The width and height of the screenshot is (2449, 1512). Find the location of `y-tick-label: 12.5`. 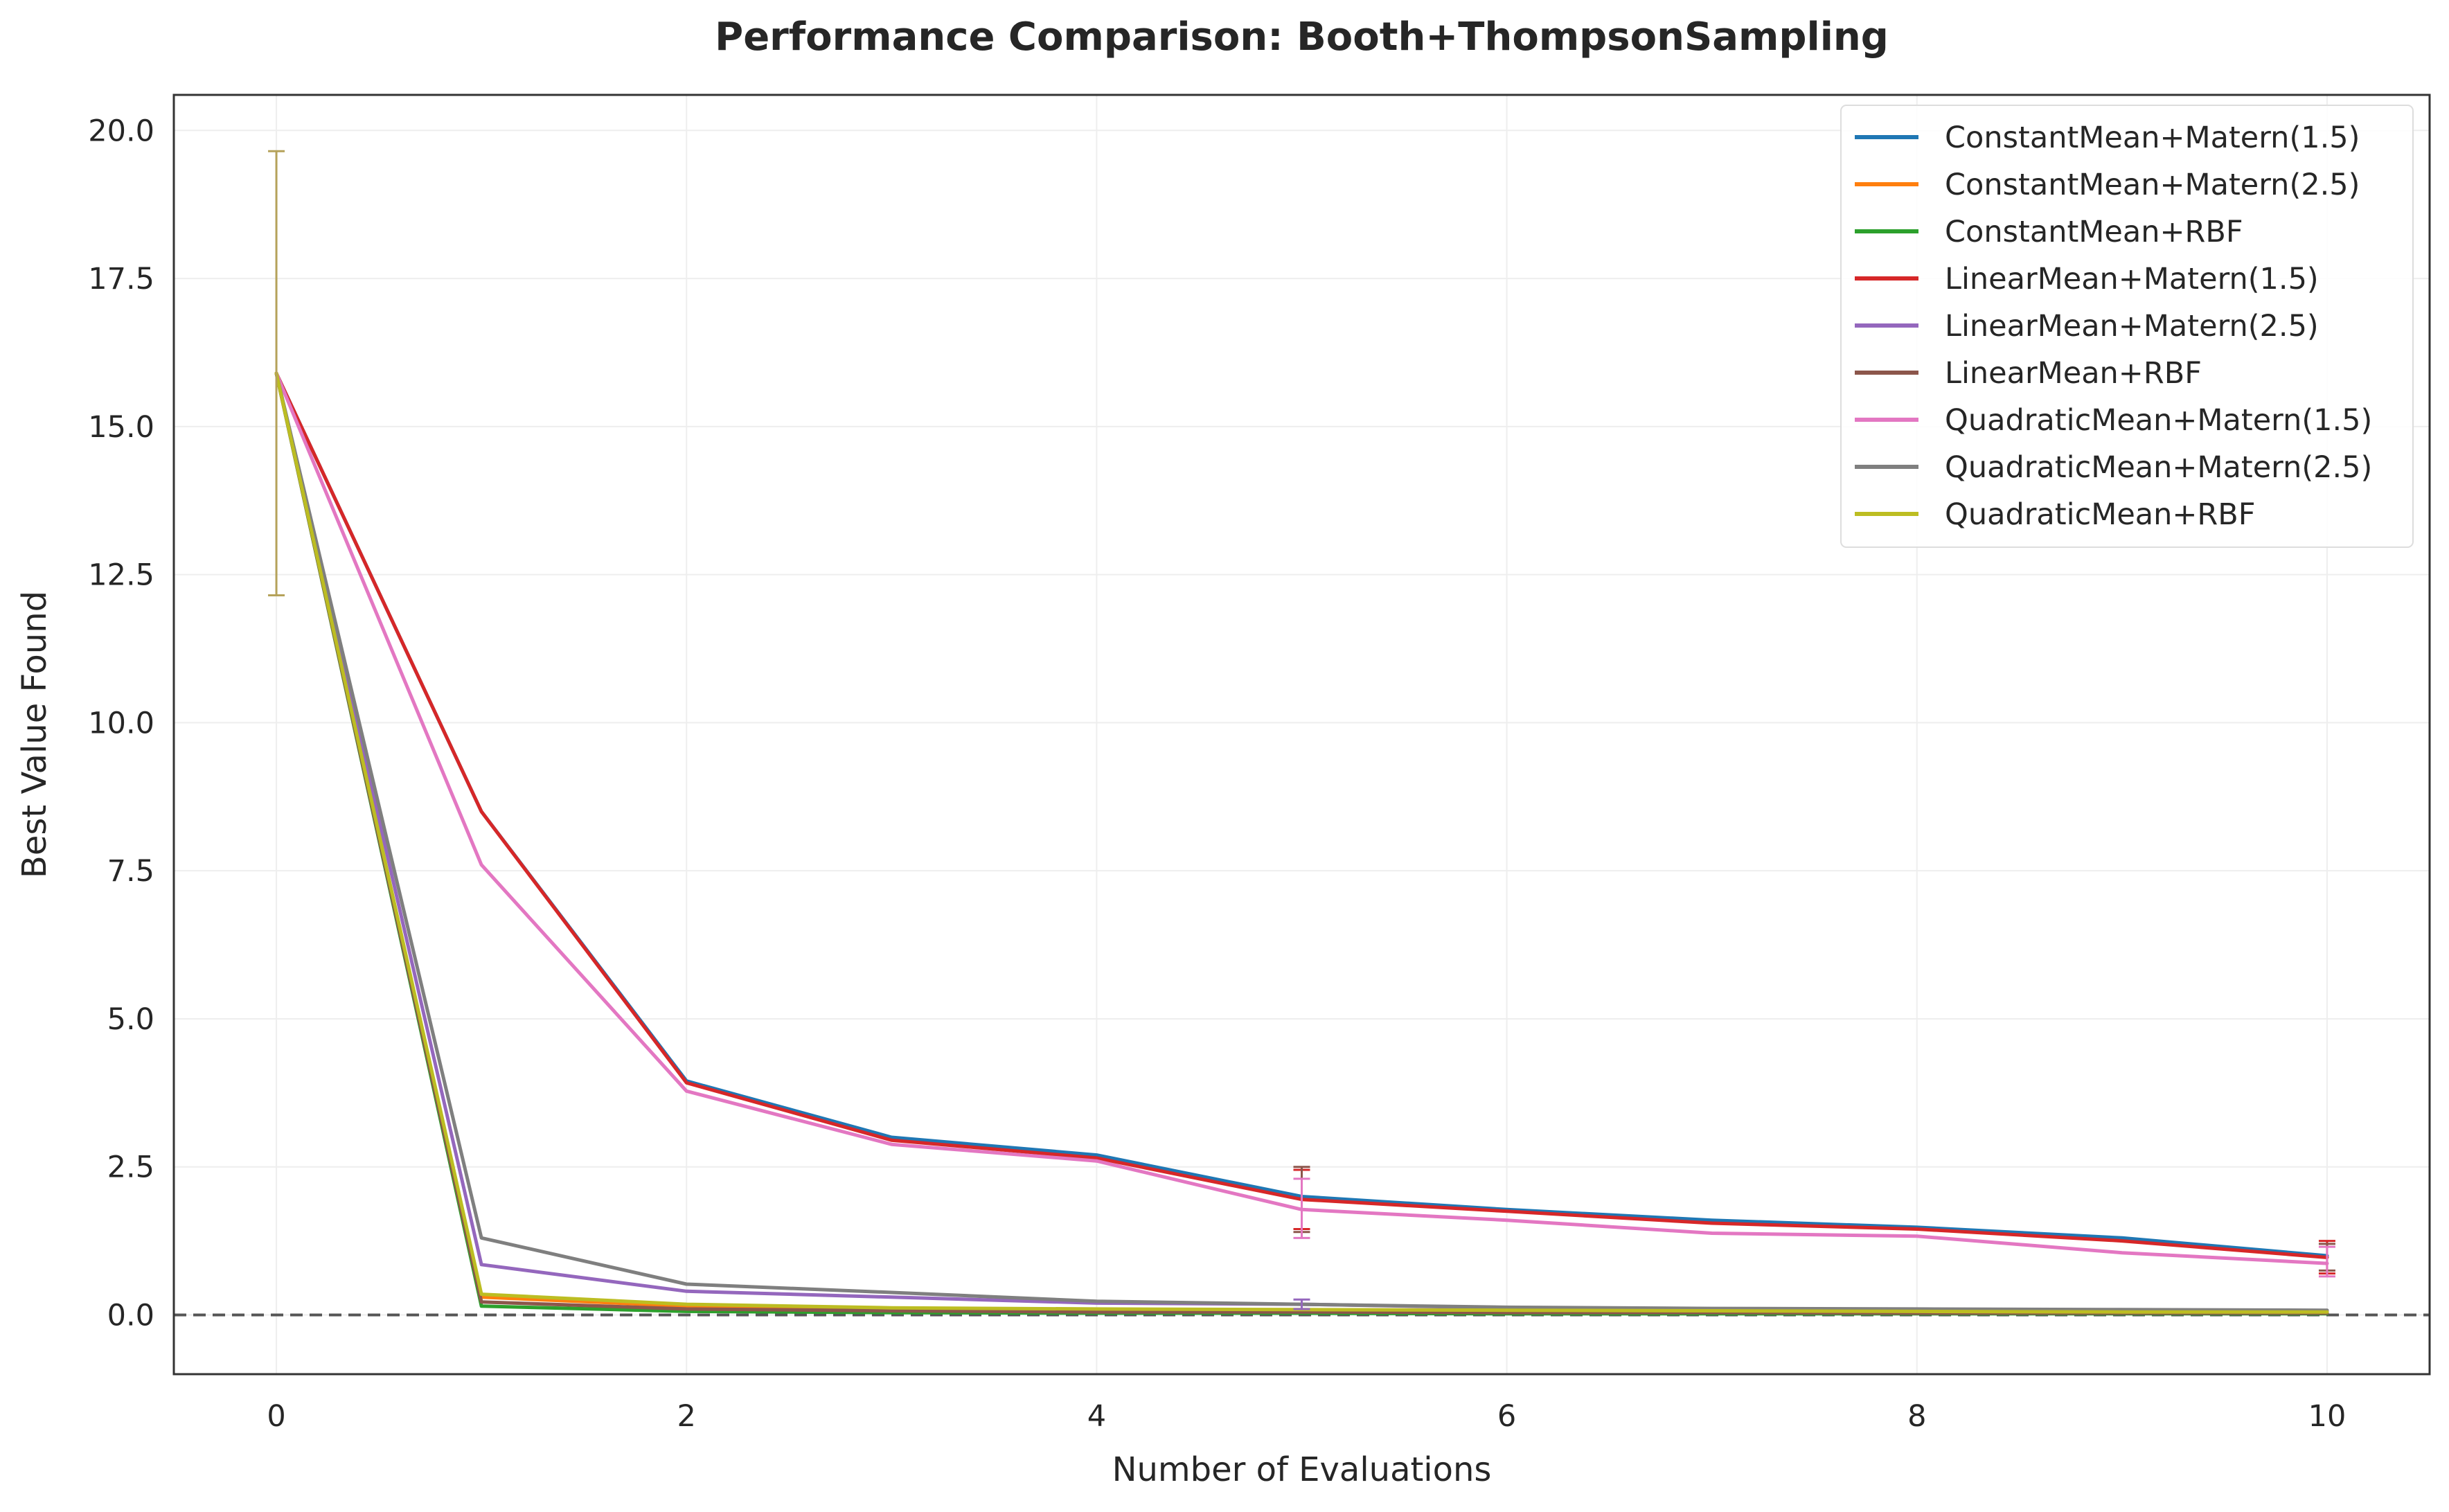

y-tick-label: 12.5 is located at coordinates (121, 575).